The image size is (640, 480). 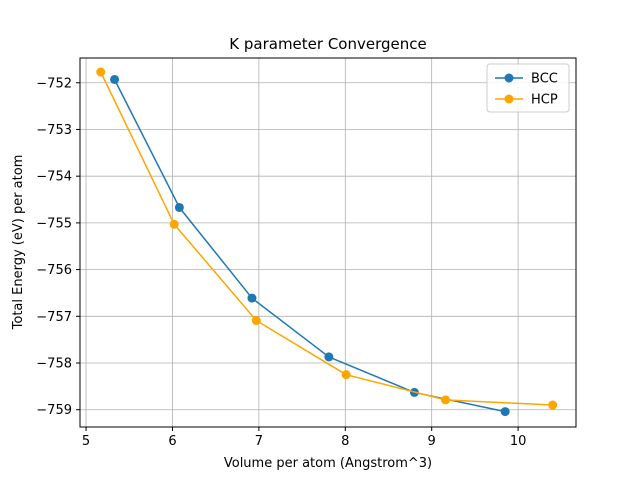 What do you see at coordinates (54, 317) in the screenshot?
I see `y-tick-label: −757` at bounding box center [54, 317].